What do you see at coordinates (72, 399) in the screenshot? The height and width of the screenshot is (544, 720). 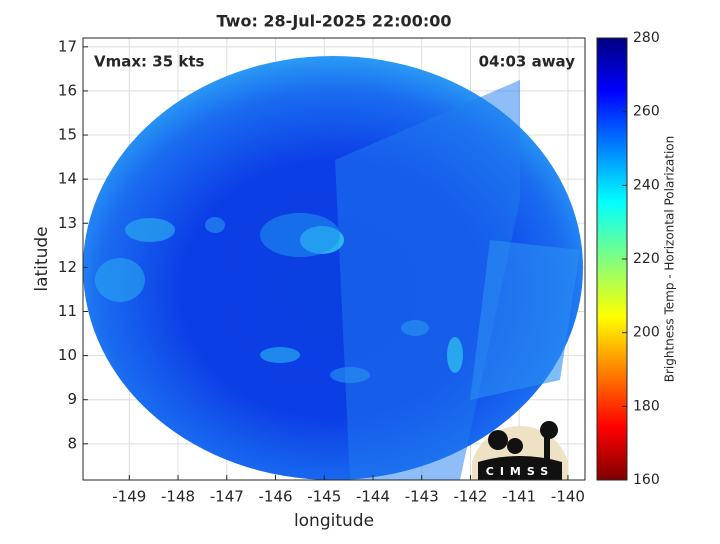 I see `y-tick-label: 9` at bounding box center [72, 399].